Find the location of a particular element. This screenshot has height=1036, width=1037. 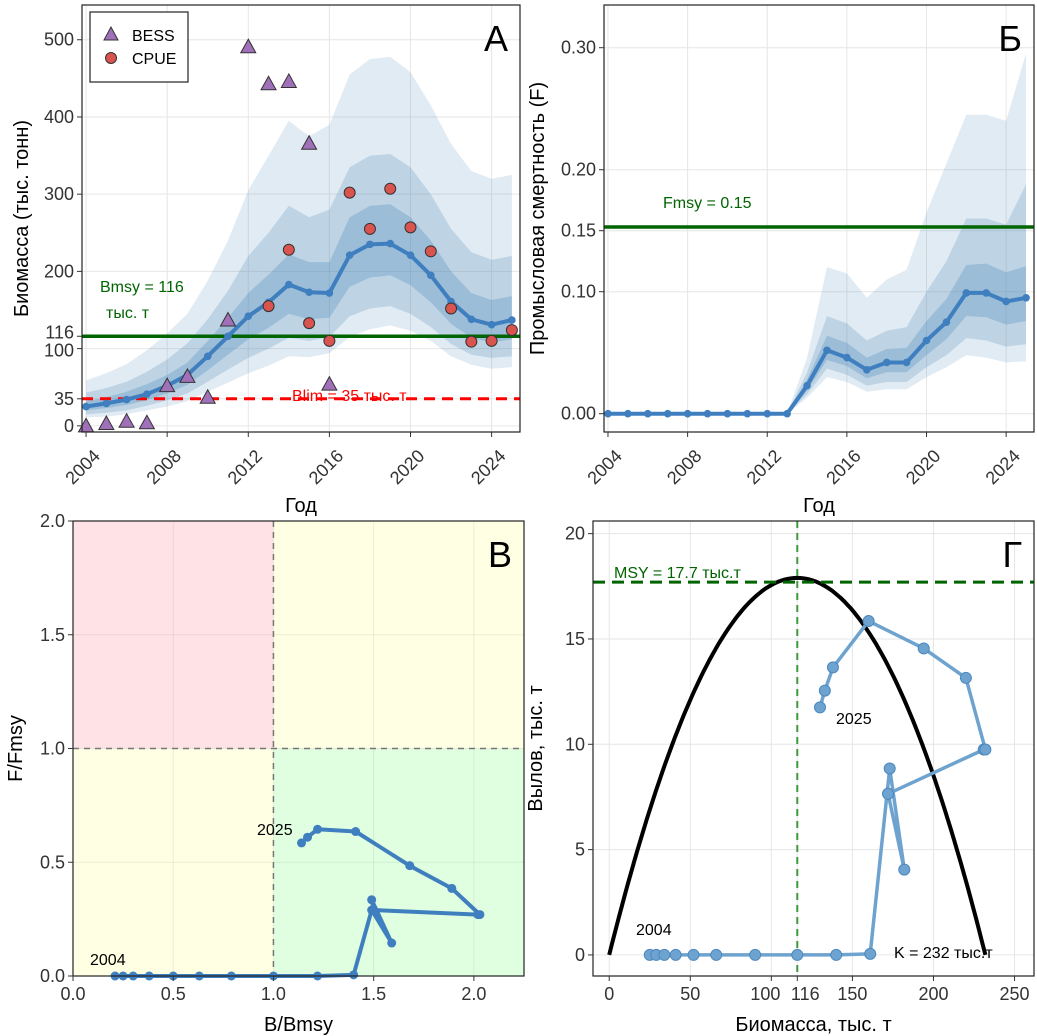

x-tick-label: 50 is located at coordinates (690, 994).